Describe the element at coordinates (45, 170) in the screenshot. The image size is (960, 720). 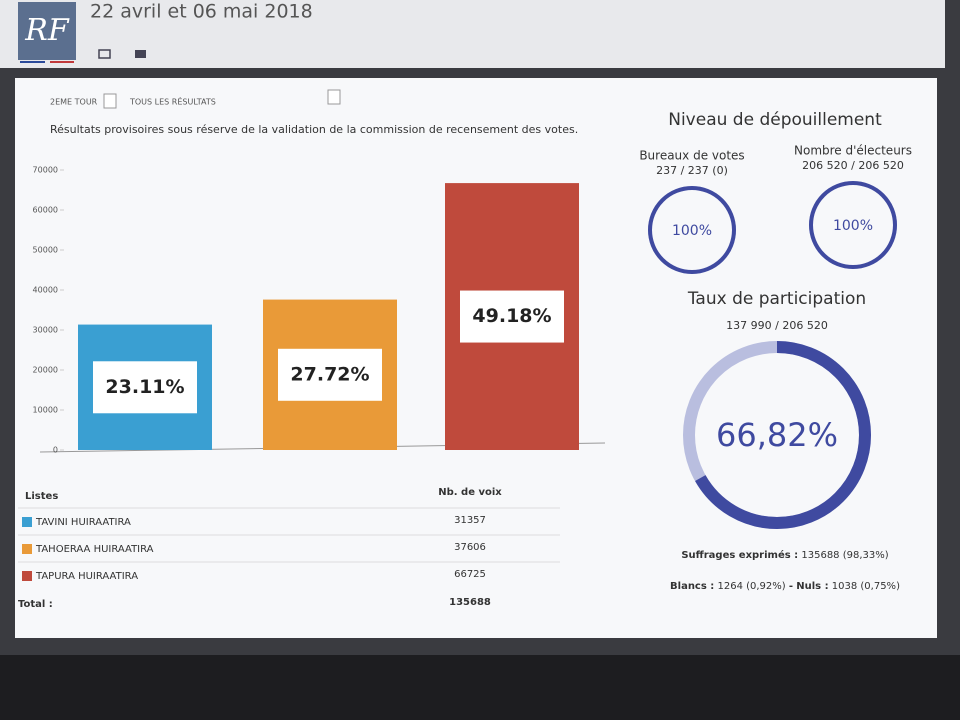
I see `y-tick-label: 70000` at that location.